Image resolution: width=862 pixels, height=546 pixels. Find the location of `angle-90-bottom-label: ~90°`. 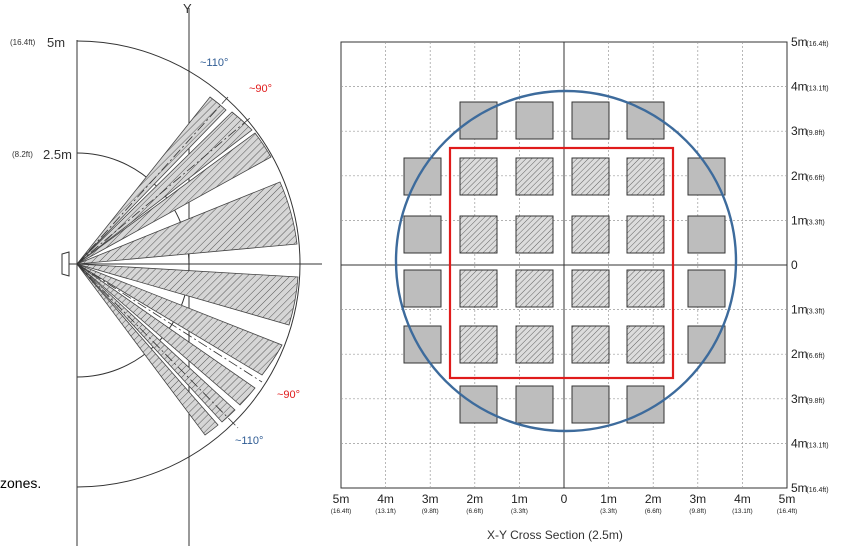

angle-90-bottom-label: ~90° is located at coordinates (288, 395).